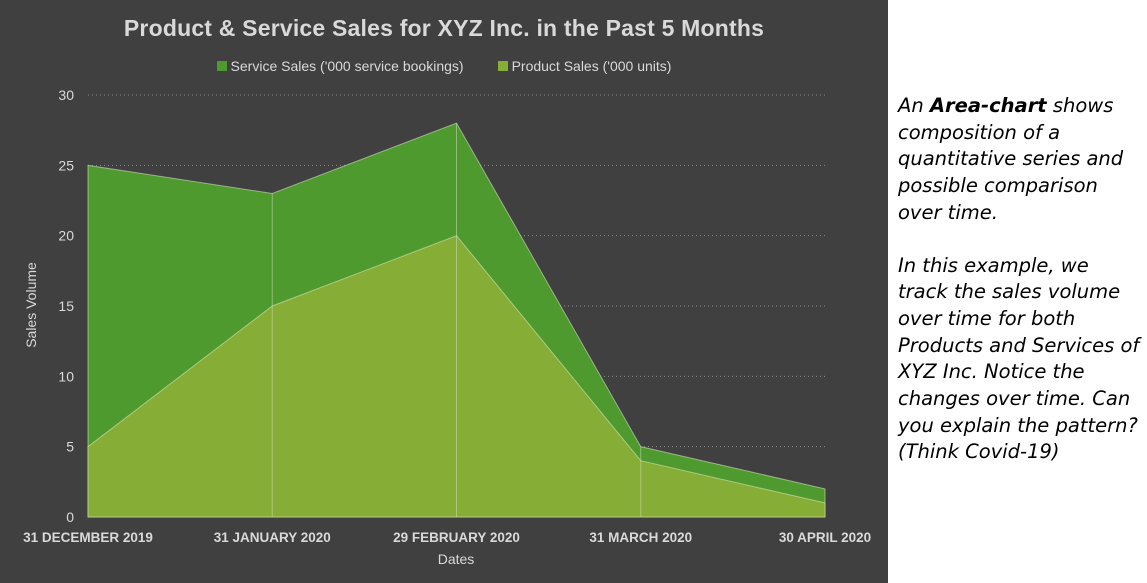 Image resolution: width=1147 pixels, height=583 pixels. I want to click on y-tick-label: 30, so click(66, 95).